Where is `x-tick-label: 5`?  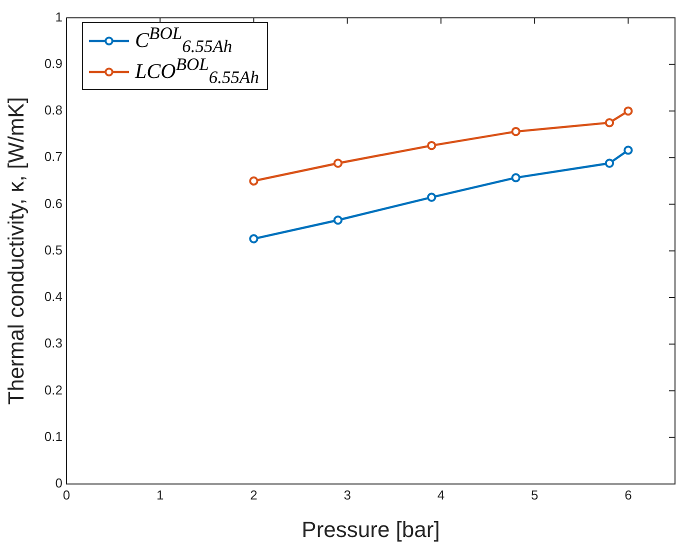
x-tick-label: 5 is located at coordinates (534, 494).